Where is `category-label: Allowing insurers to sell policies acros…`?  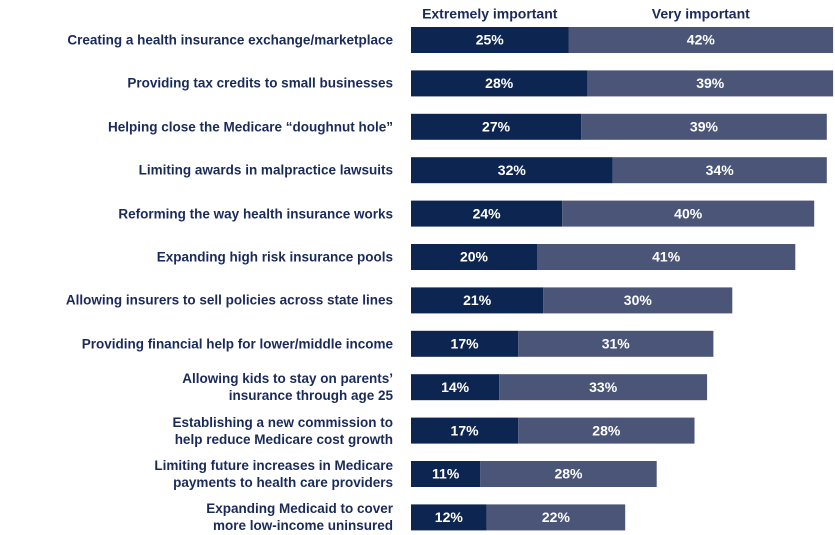
category-label: Allowing insurers to sell policies acros… is located at coordinates (229, 300).